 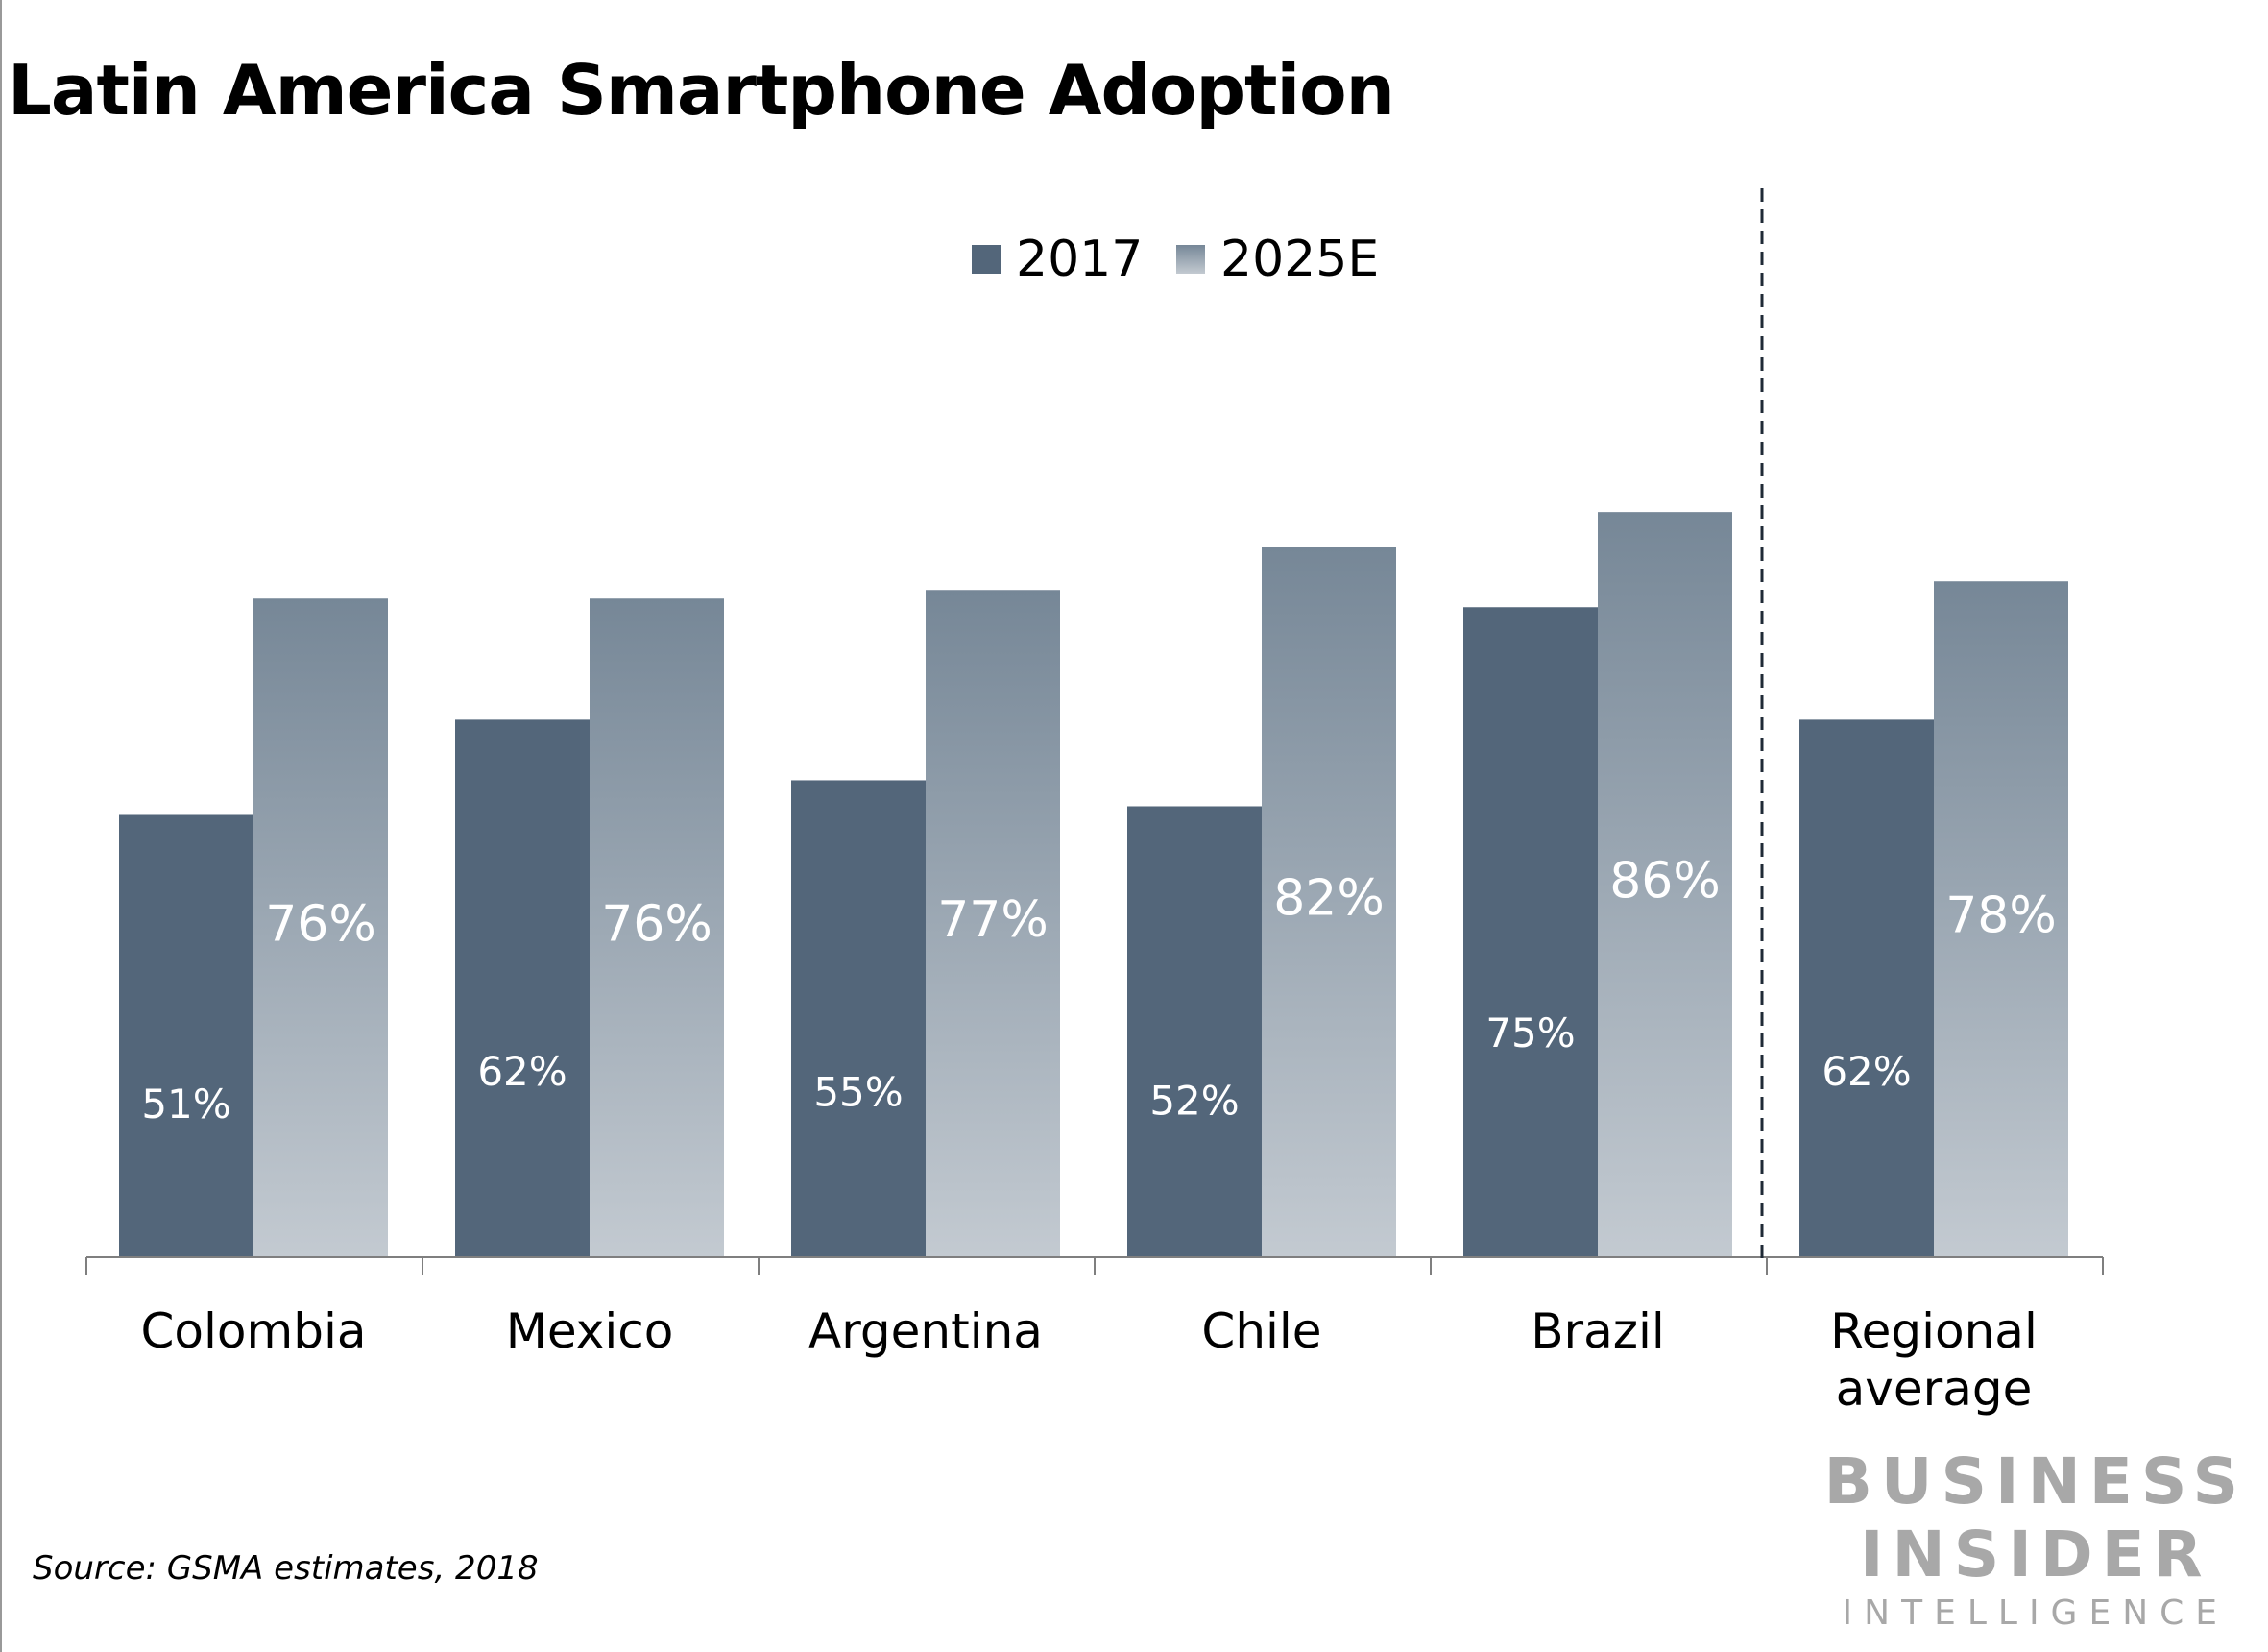 What do you see at coordinates (522, 987) in the screenshot?
I see `bar-2017-mexico` at bounding box center [522, 987].